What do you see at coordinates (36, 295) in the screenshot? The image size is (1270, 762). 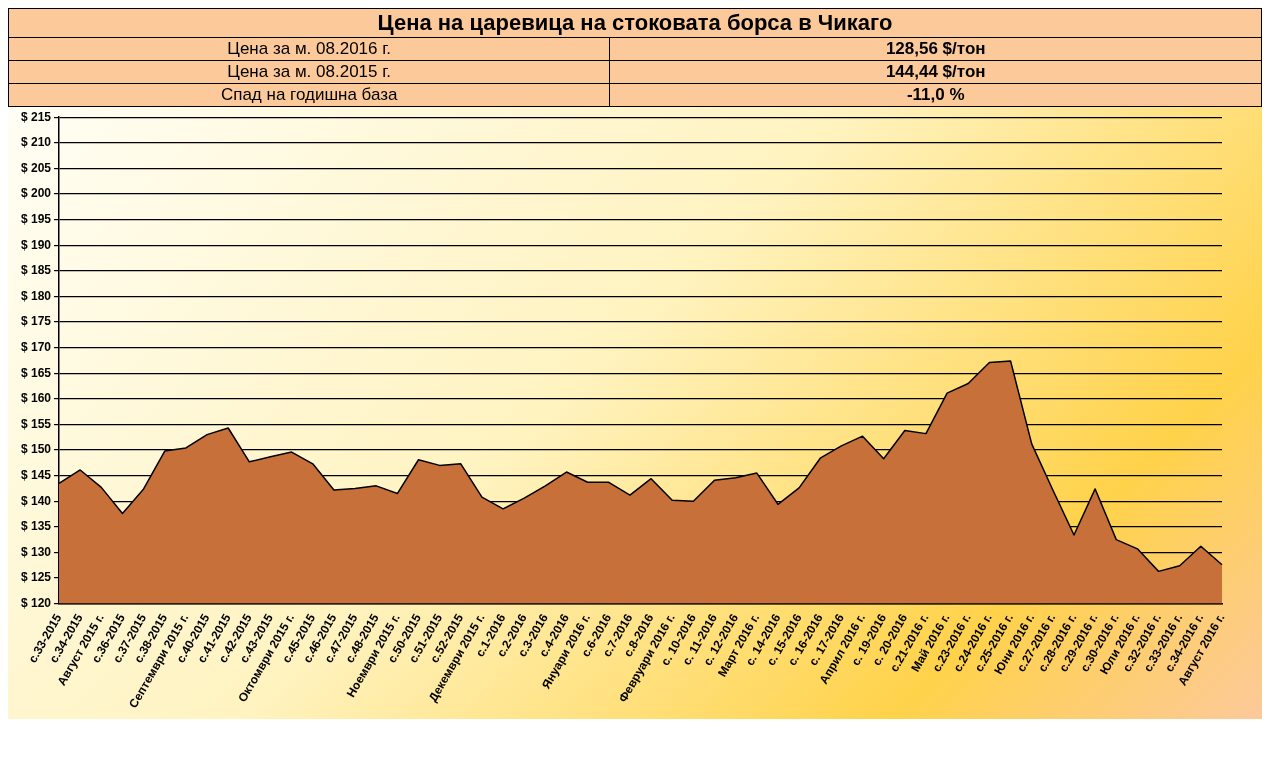 I see `y-tick-label: $ 180` at bounding box center [36, 295].